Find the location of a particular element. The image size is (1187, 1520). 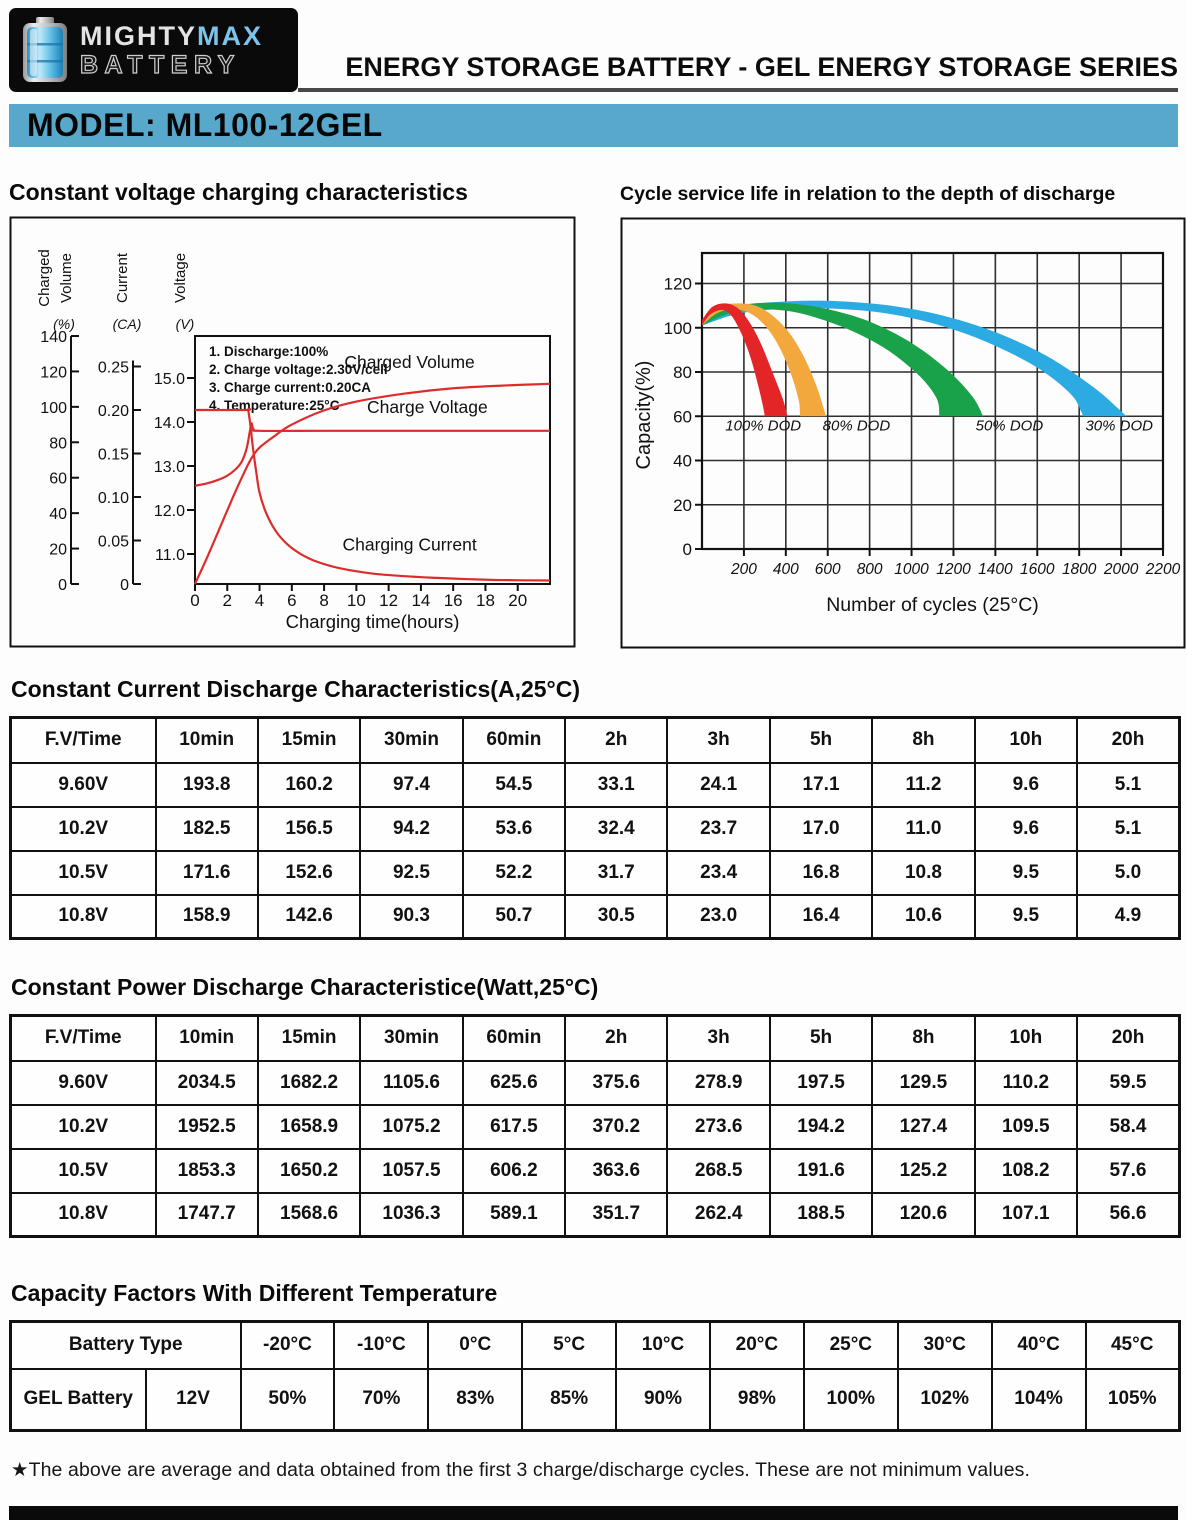

column-header: 8h is located at coordinates (923, 1038).